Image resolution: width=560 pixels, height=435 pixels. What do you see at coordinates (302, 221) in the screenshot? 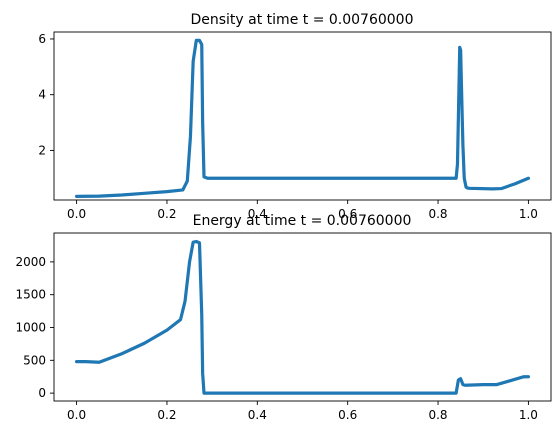
I see `energy-plot-title: Energy at time t = 0.00760000` at bounding box center [302, 221].